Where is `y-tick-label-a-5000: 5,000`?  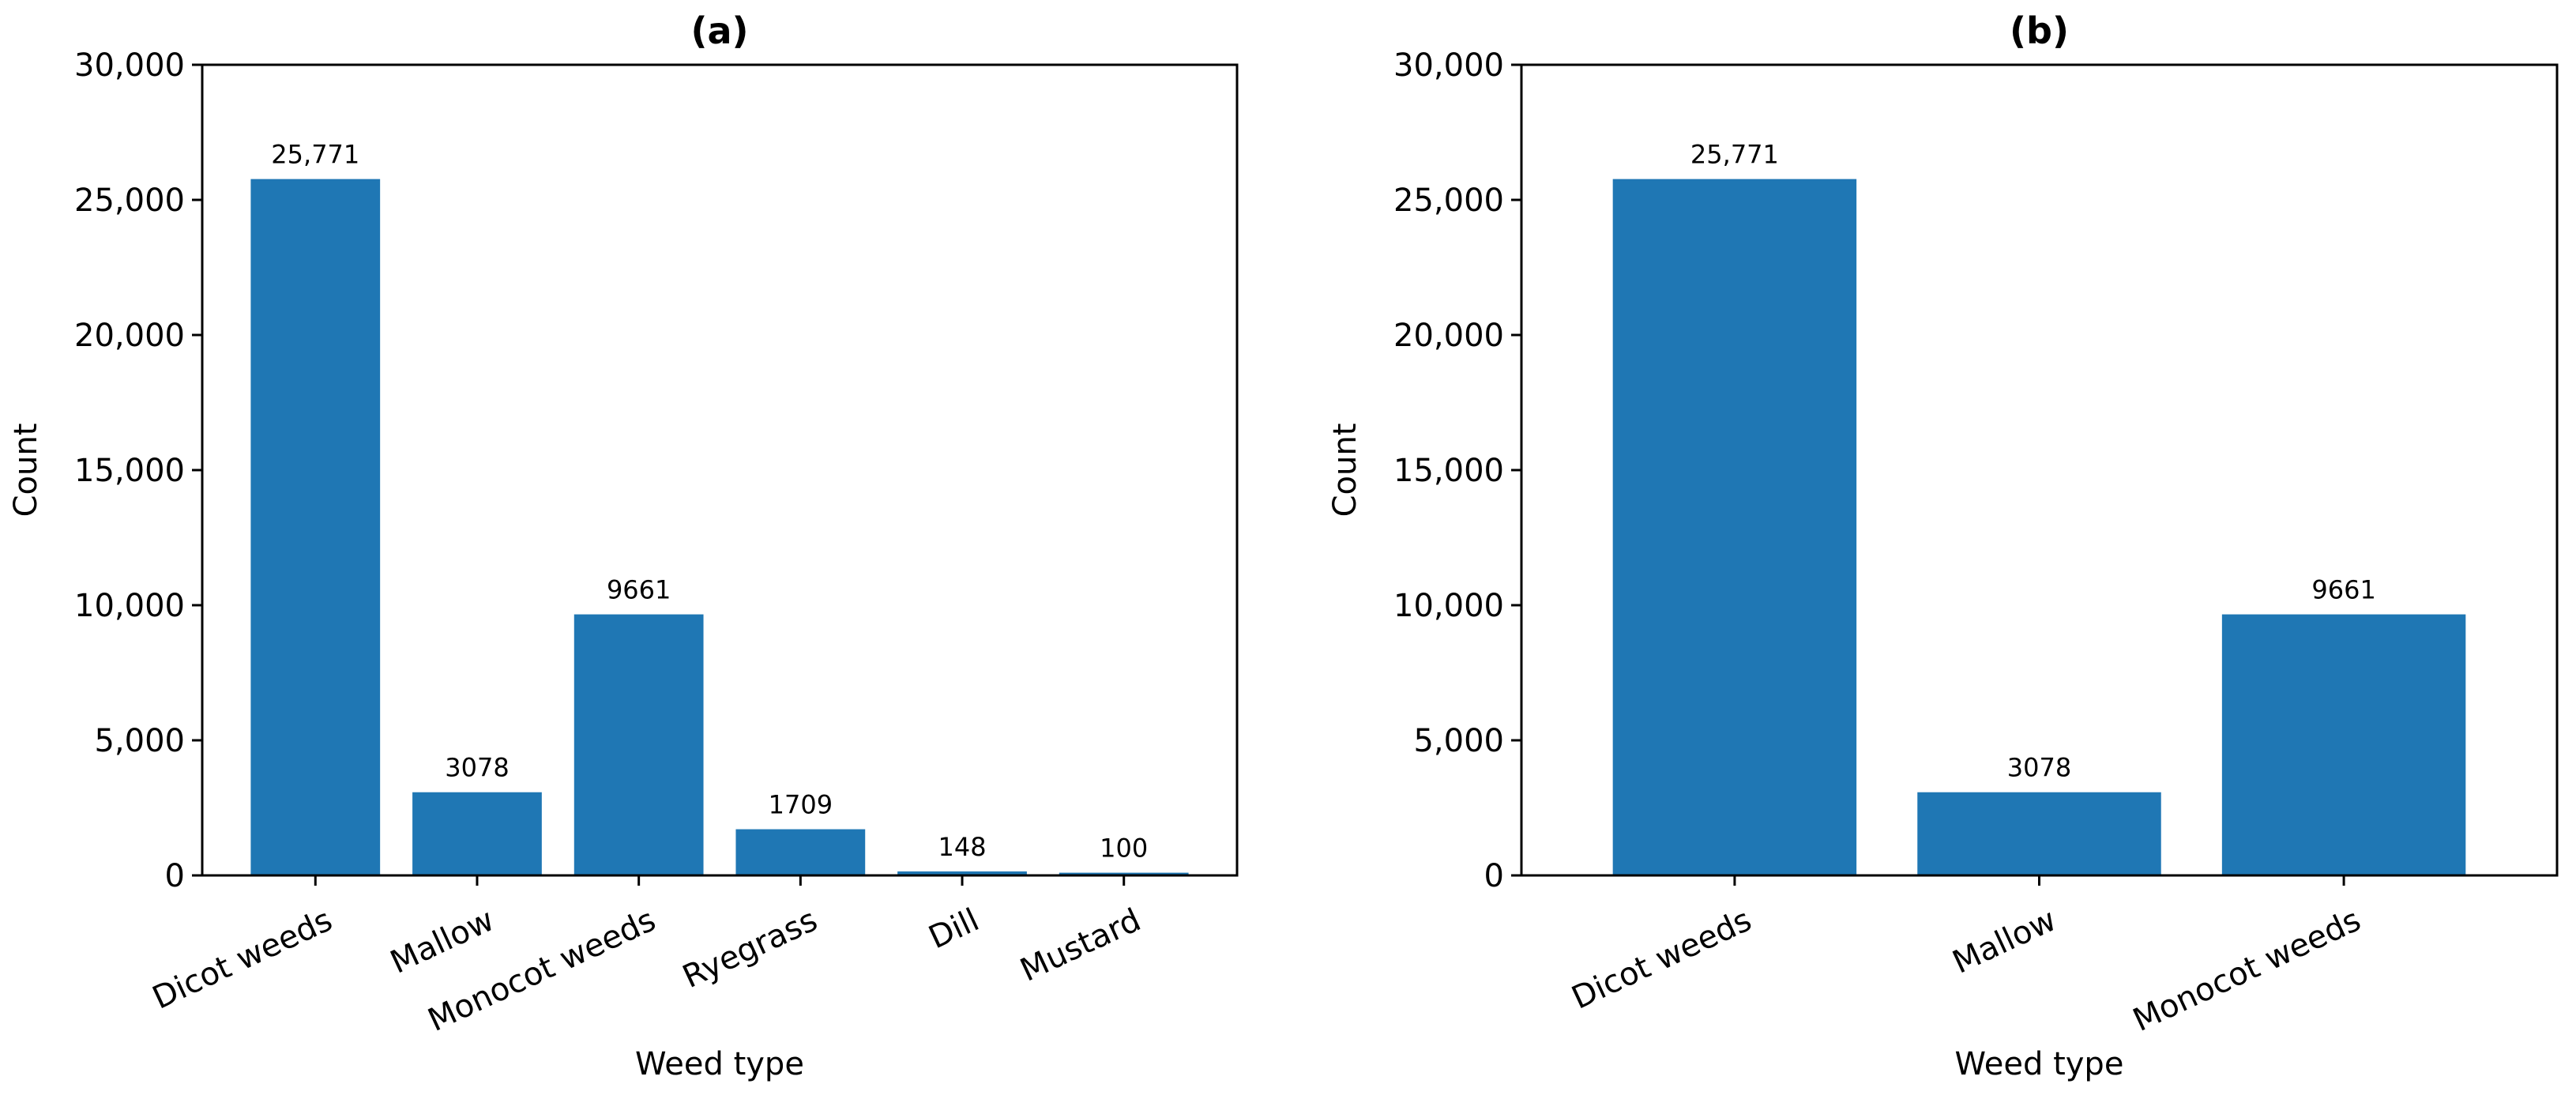
y-tick-label-a-5000: 5,000 is located at coordinates (140, 741).